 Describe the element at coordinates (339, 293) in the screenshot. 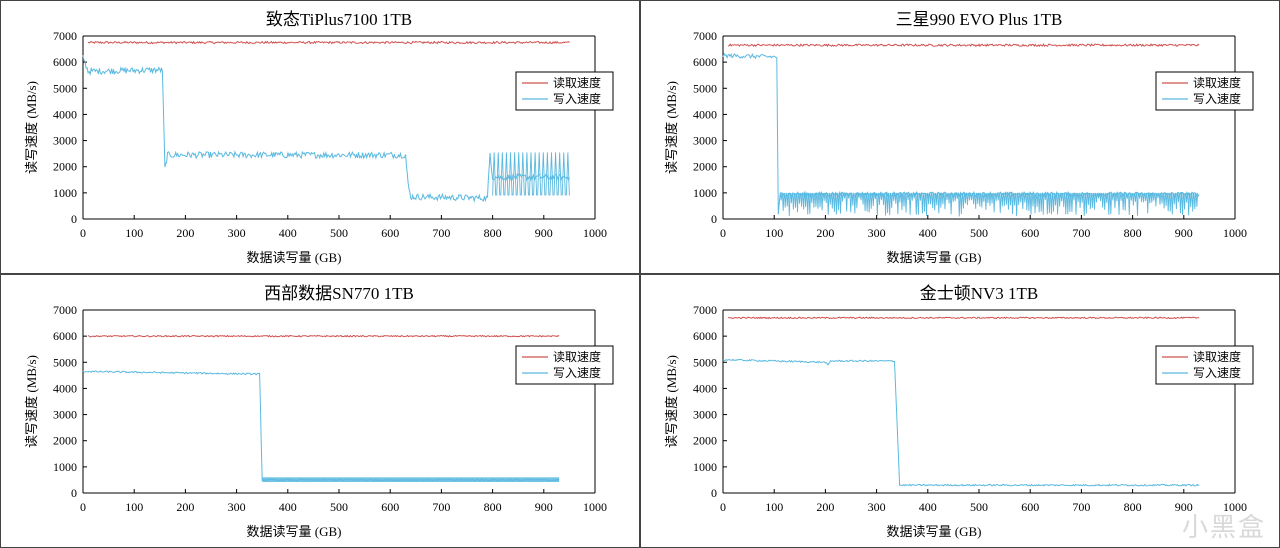

I see `chart-title: 西部数据SN770 1TB` at that location.